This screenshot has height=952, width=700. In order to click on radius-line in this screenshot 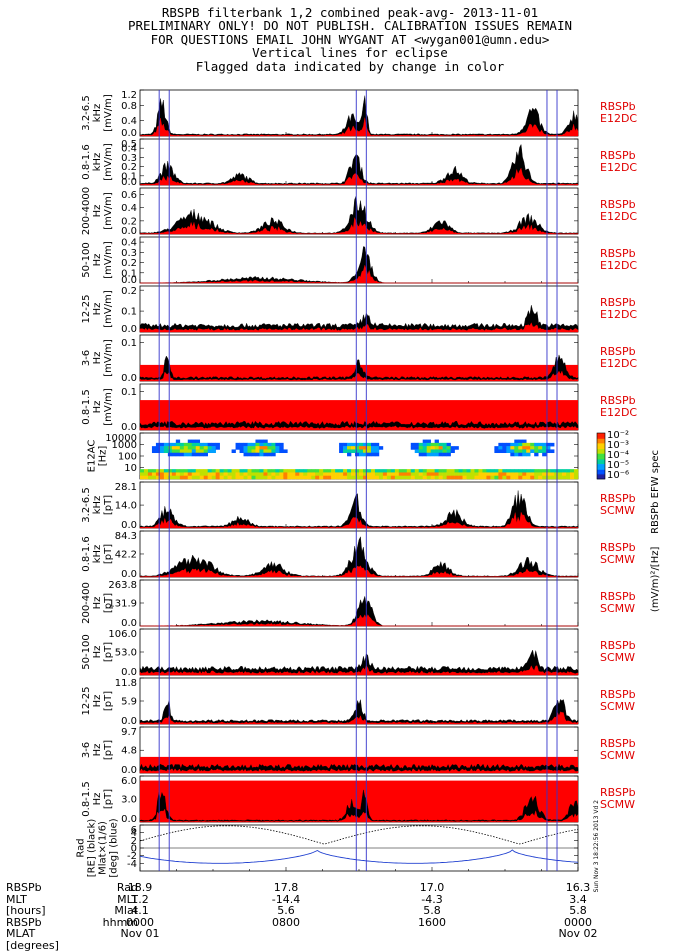, I will do `click(359, 835)`.